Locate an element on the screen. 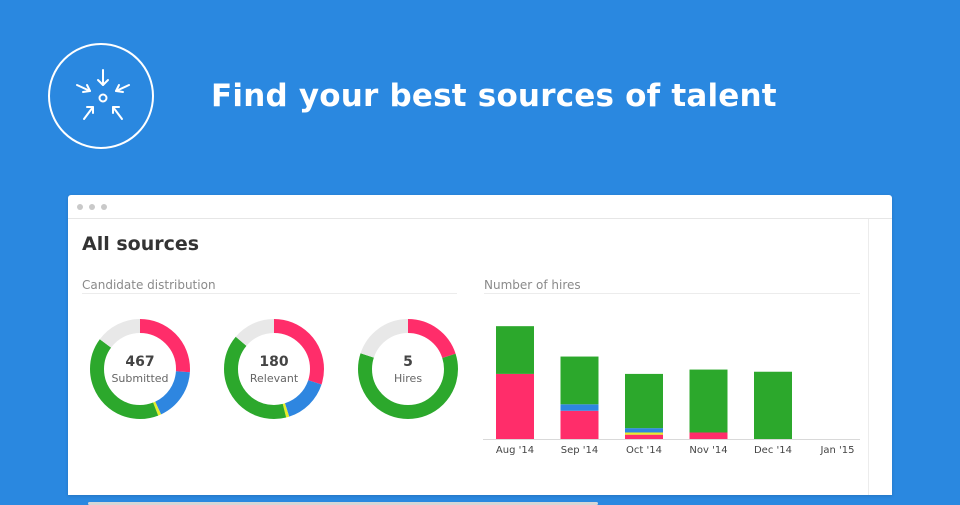 This screenshot has height=505, width=960. bar-segment-yellow is located at coordinates (644, 433).